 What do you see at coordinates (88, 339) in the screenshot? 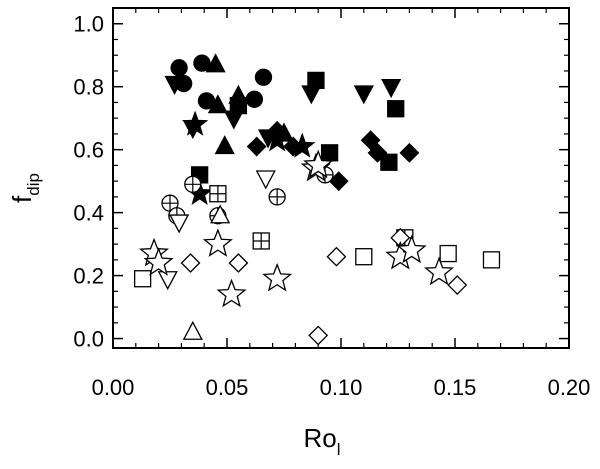
I see `y-tick-label: 0.0` at bounding box center [88, 339].